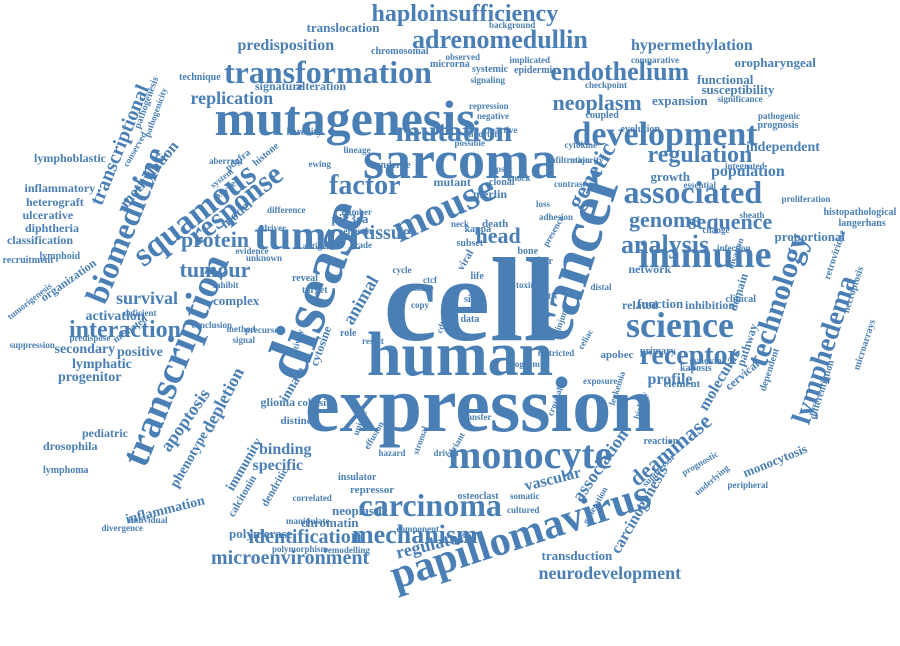  I want to click on word-microrna: microrna, so click(450, 64).